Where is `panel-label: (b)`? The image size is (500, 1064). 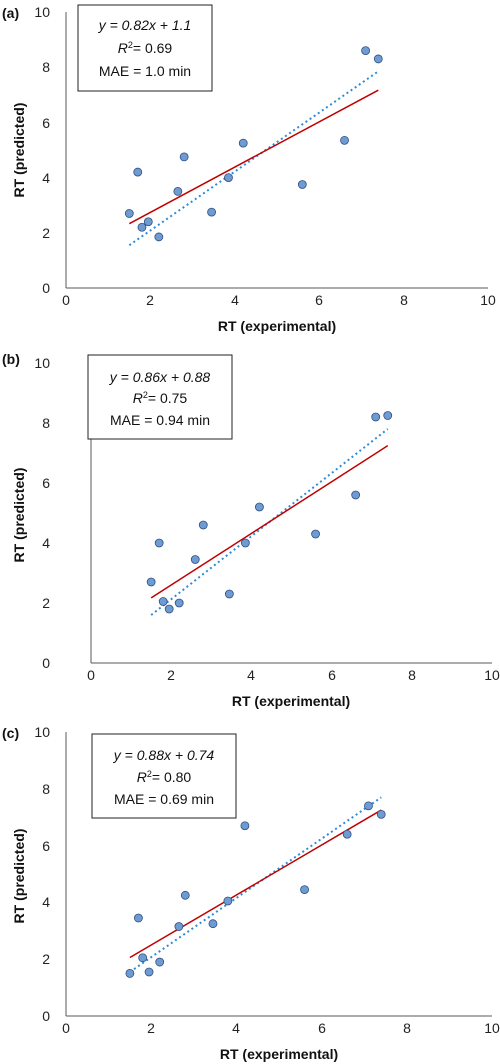 panel-label: (b) is located at coordinates (11, 359).